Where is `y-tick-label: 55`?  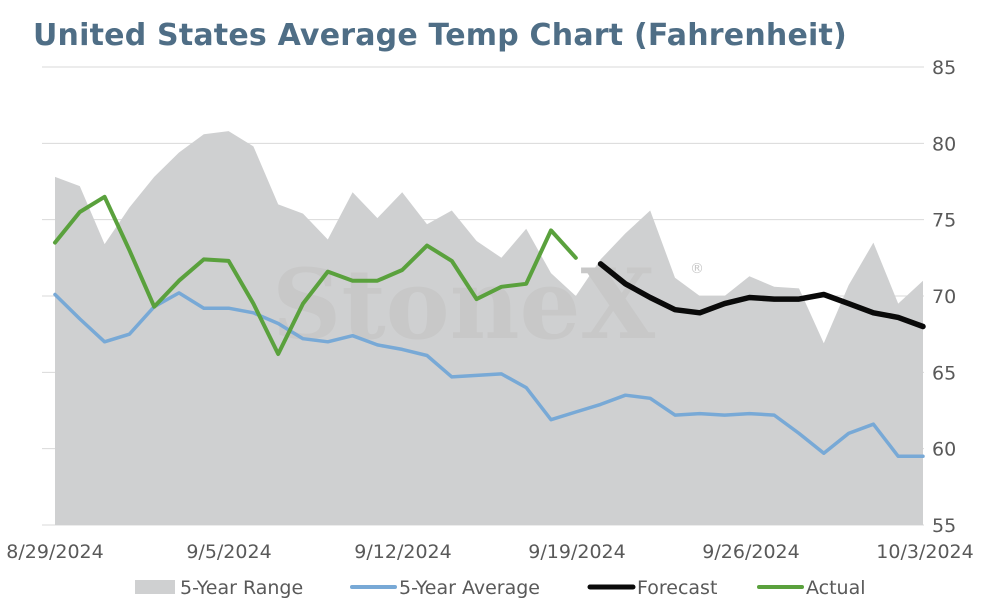
y-tick-label: 55 is located at coordinates (944, 526).